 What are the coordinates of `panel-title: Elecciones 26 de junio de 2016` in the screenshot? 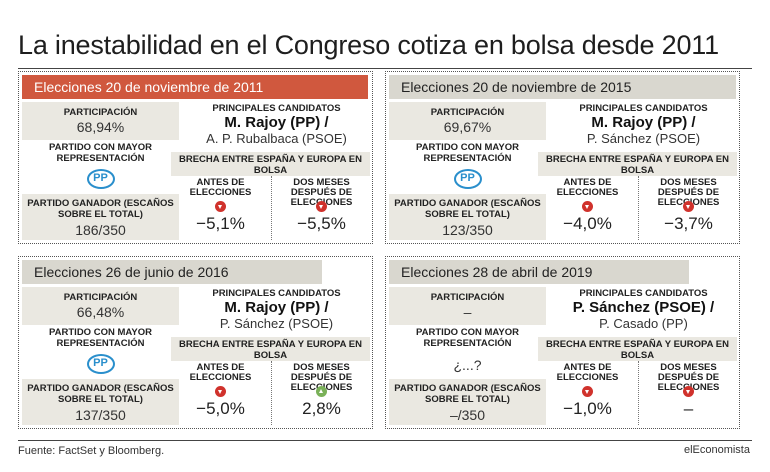 It's located at (172, 272).